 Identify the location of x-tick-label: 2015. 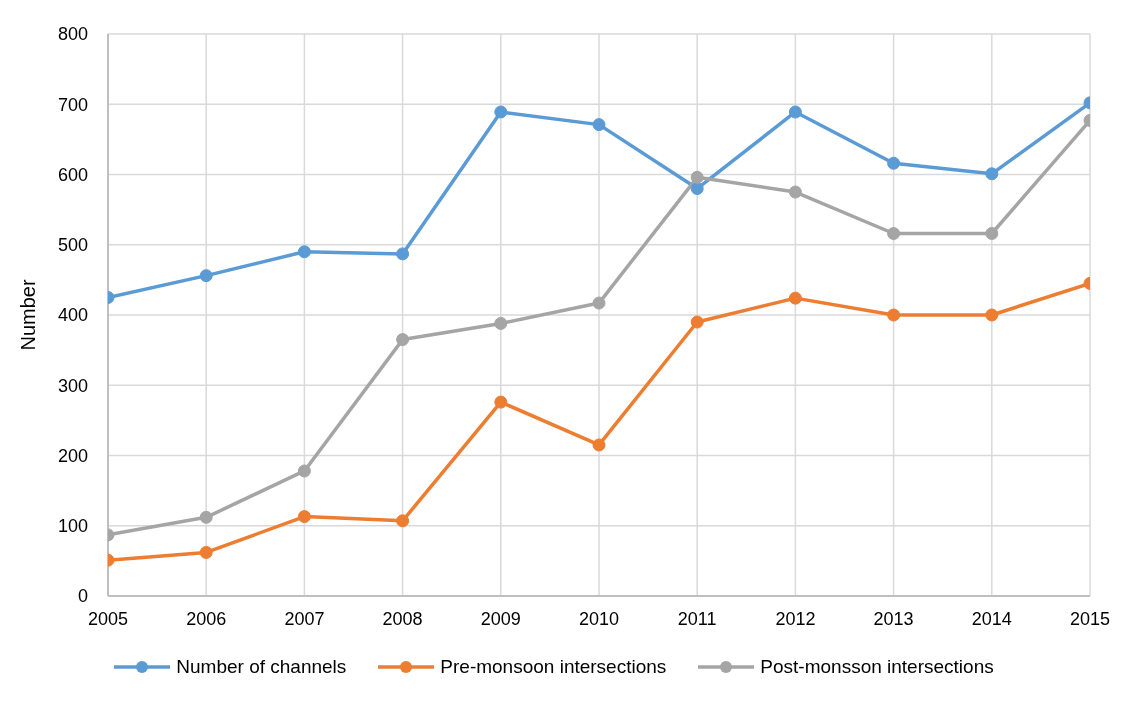
(1090, 618).